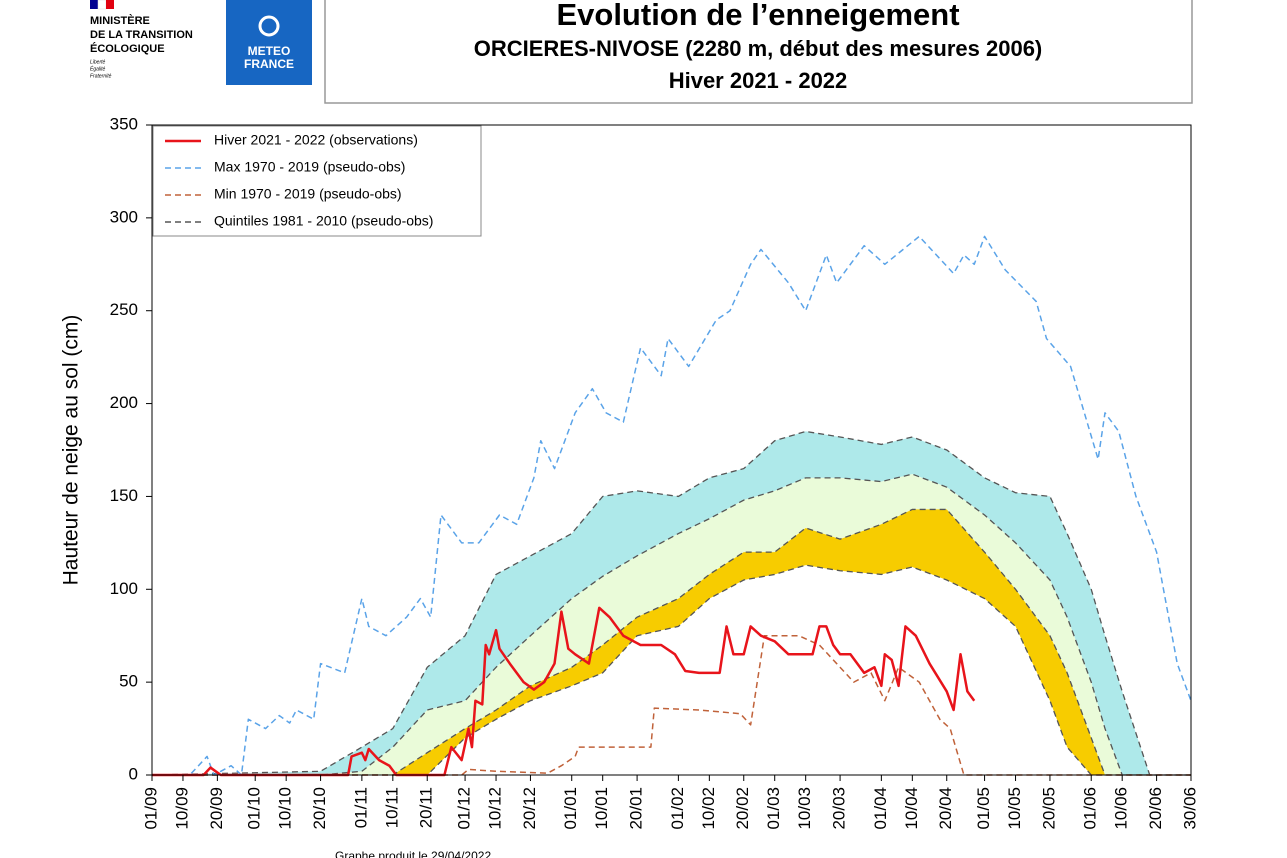  I want to click on title-box, so click(758, 52).